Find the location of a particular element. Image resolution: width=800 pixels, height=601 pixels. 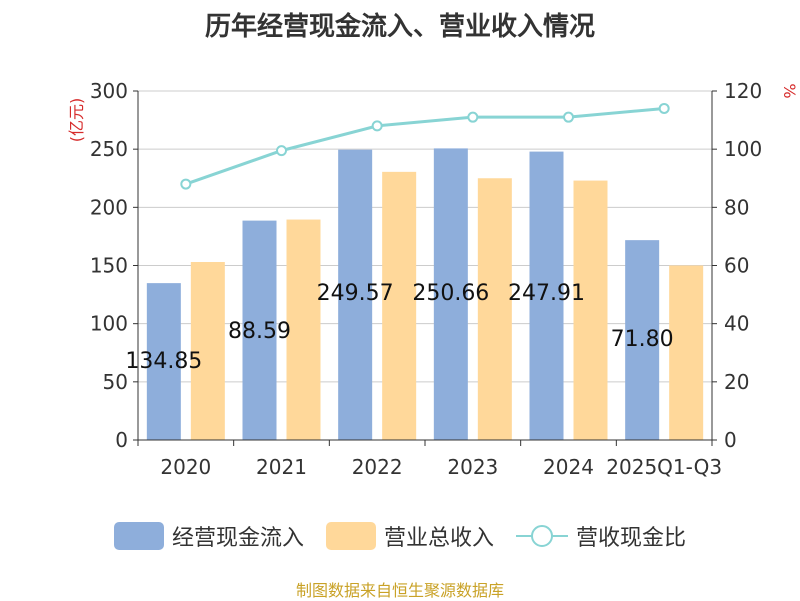

x-tick-label: 2021 is located at coordinates (281, 467).